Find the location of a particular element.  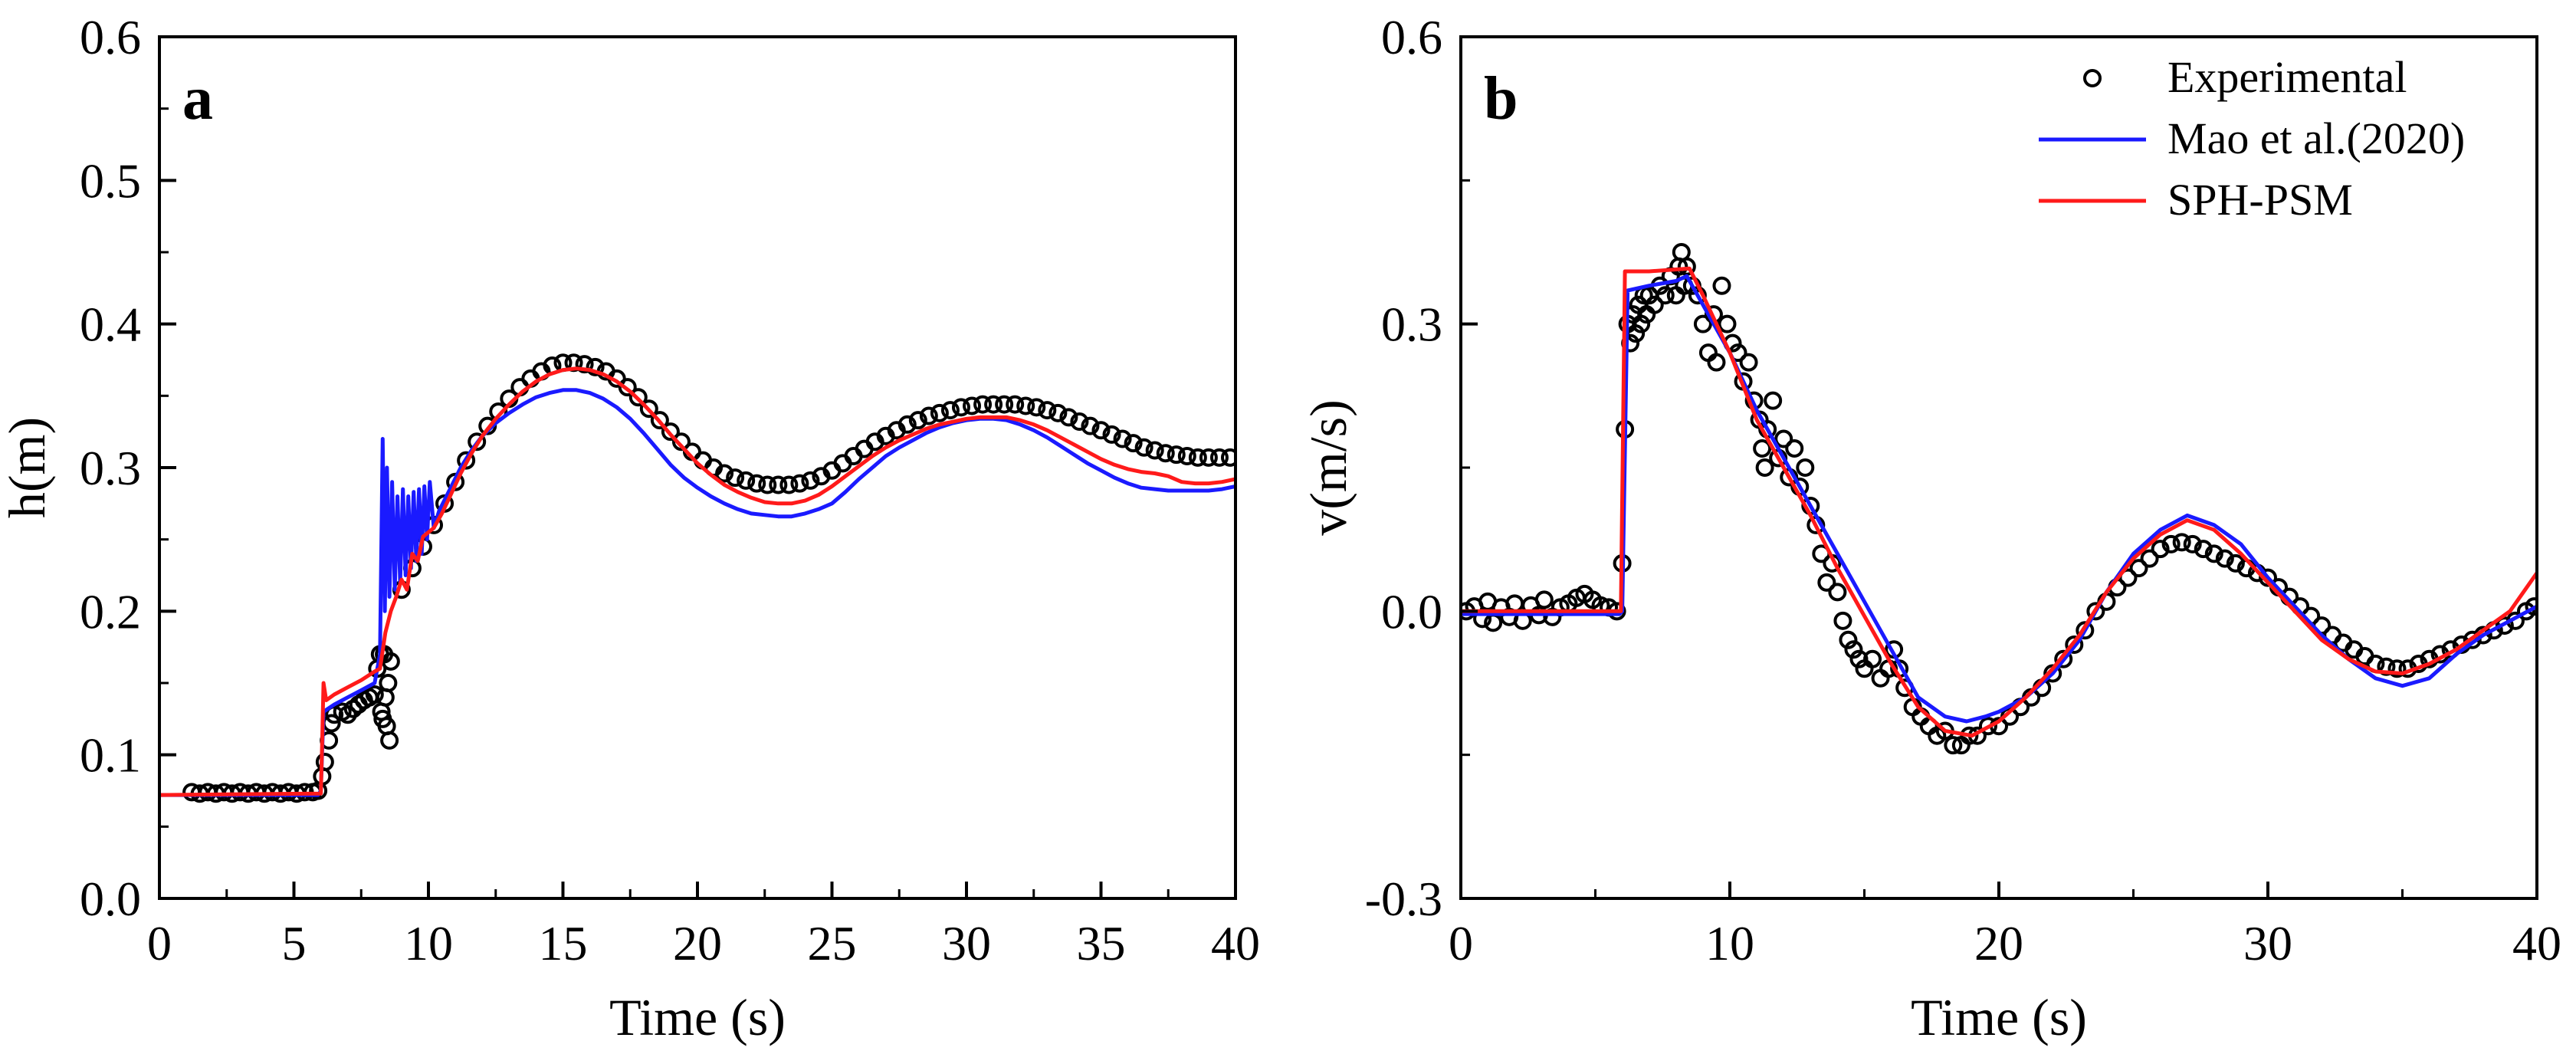

panel-b-y-tick-label: 0.6 is located at coordinates (1411, 37).